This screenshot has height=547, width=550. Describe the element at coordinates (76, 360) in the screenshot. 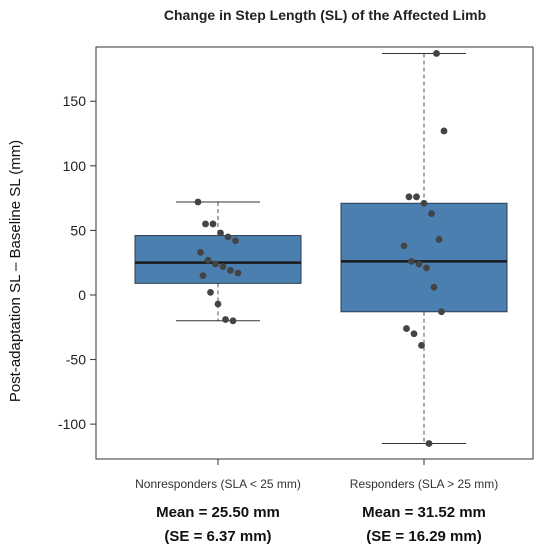

I see `y-tick-label: -50` at that location.